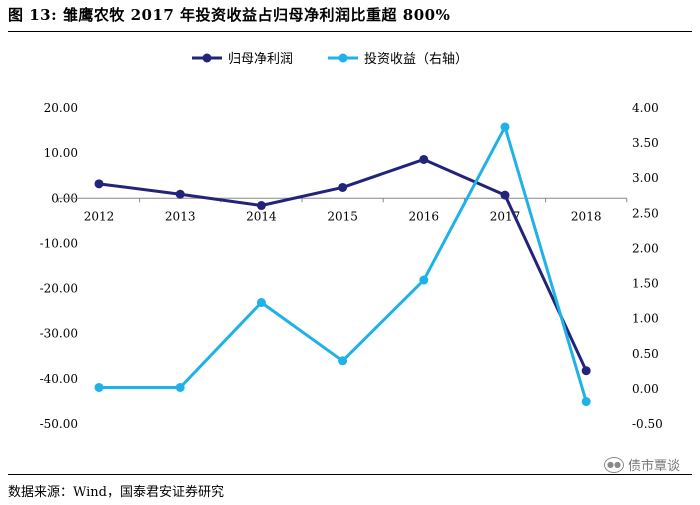  I want to click on right-tick-label: 3.00, so click(645, 178).